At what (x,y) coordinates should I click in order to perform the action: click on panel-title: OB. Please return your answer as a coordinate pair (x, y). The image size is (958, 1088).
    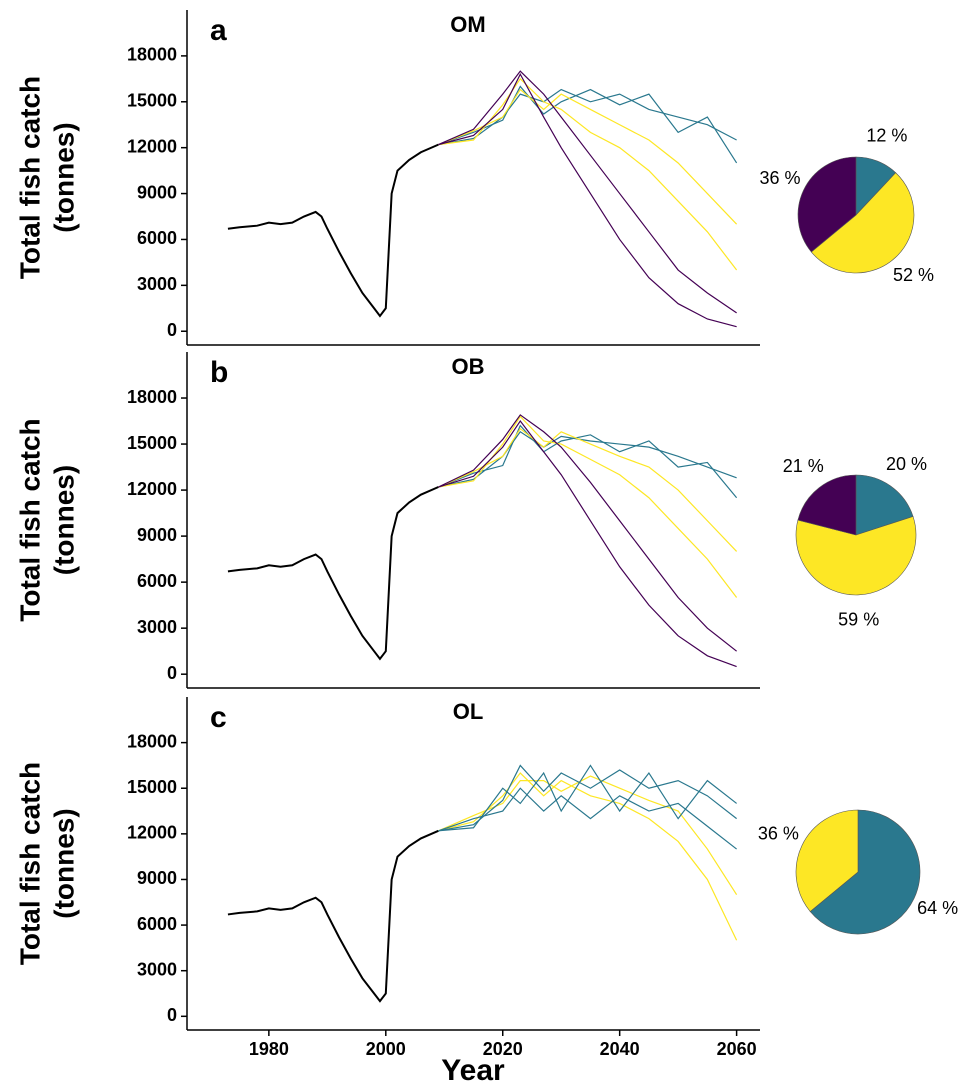
    Looking at the image, I should click on (468, 366).